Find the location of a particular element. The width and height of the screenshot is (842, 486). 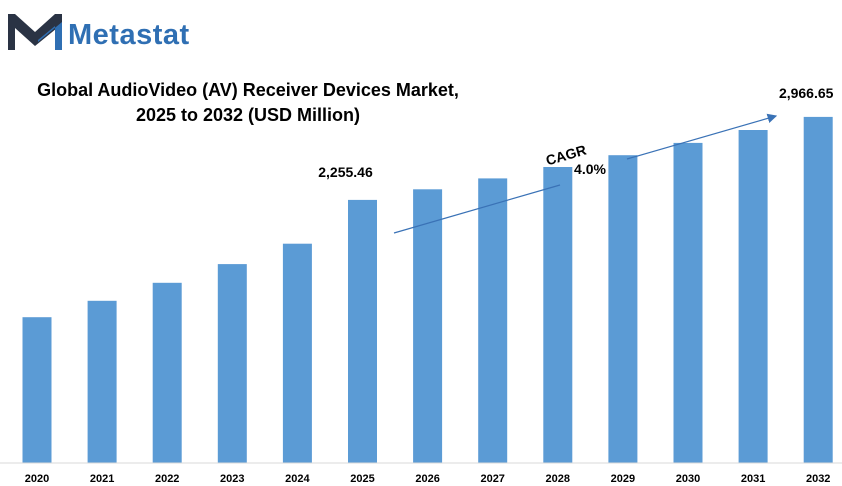

x-tick-label-2028: 2028 is located at coordinates (558, 479).